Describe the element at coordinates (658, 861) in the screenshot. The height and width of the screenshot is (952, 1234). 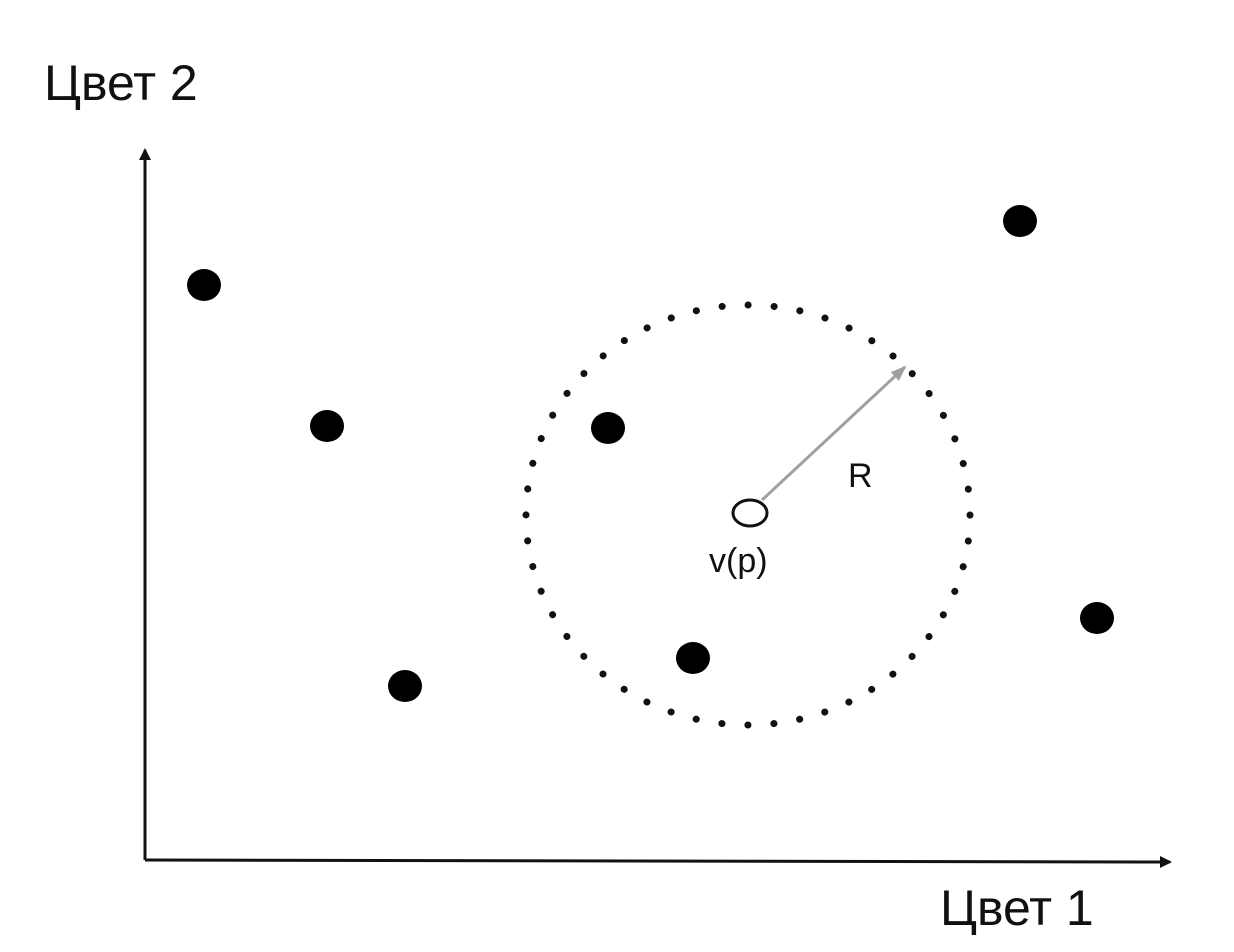
I see `x-axis` at that location.